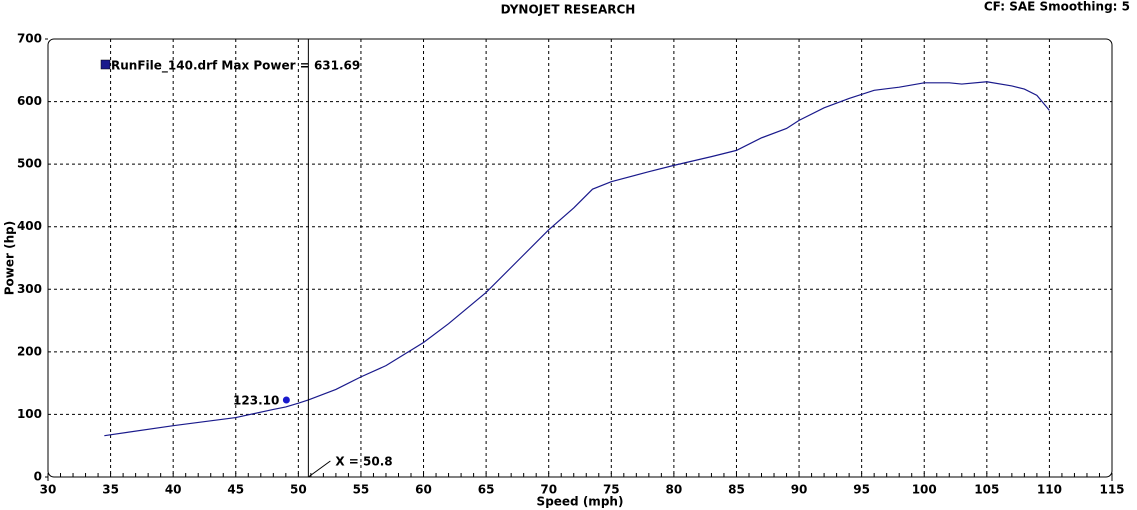 The image size is (1137, 510). What do you see at coordinates (674, 490) in the screenshot?
I see `x-tick-label: 80` at bounding box center [674, 490].